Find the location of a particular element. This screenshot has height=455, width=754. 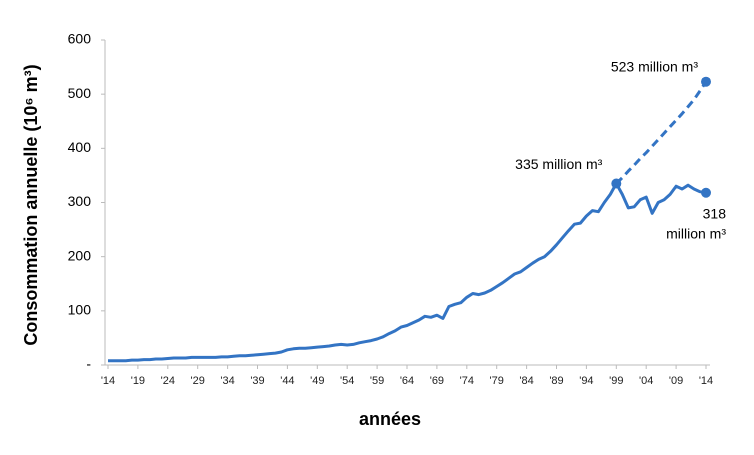

x-tick-label: '09 is located at coordinates (676, 381).